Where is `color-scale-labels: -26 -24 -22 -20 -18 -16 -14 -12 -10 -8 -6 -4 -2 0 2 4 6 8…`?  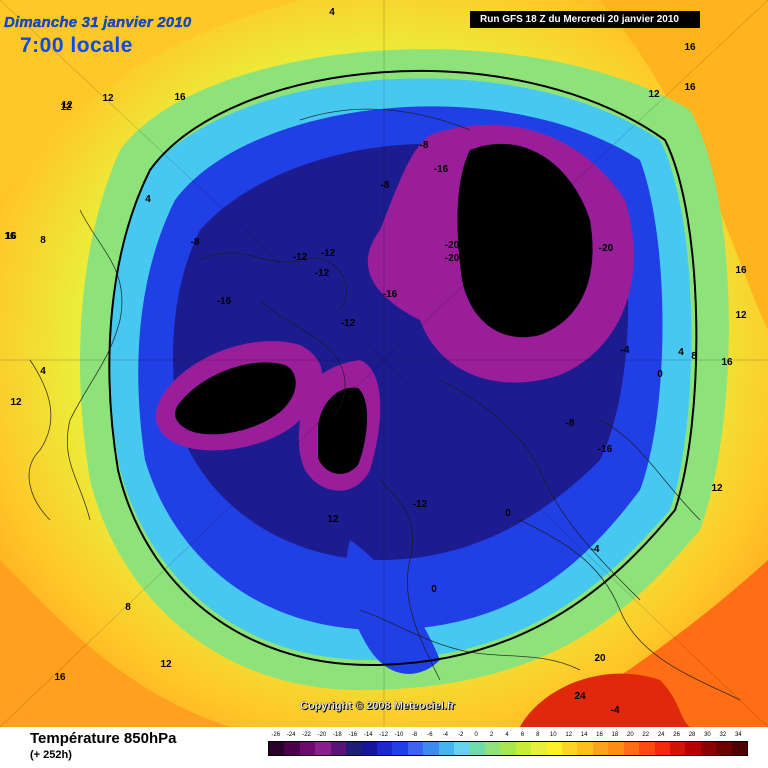
color-scale-labels: -26 -24 -22 -20 -18 -16 -14 -12 -10 -8 -6 -4 -2 0 2 4 6 8… is located at coordinates (507, 737).